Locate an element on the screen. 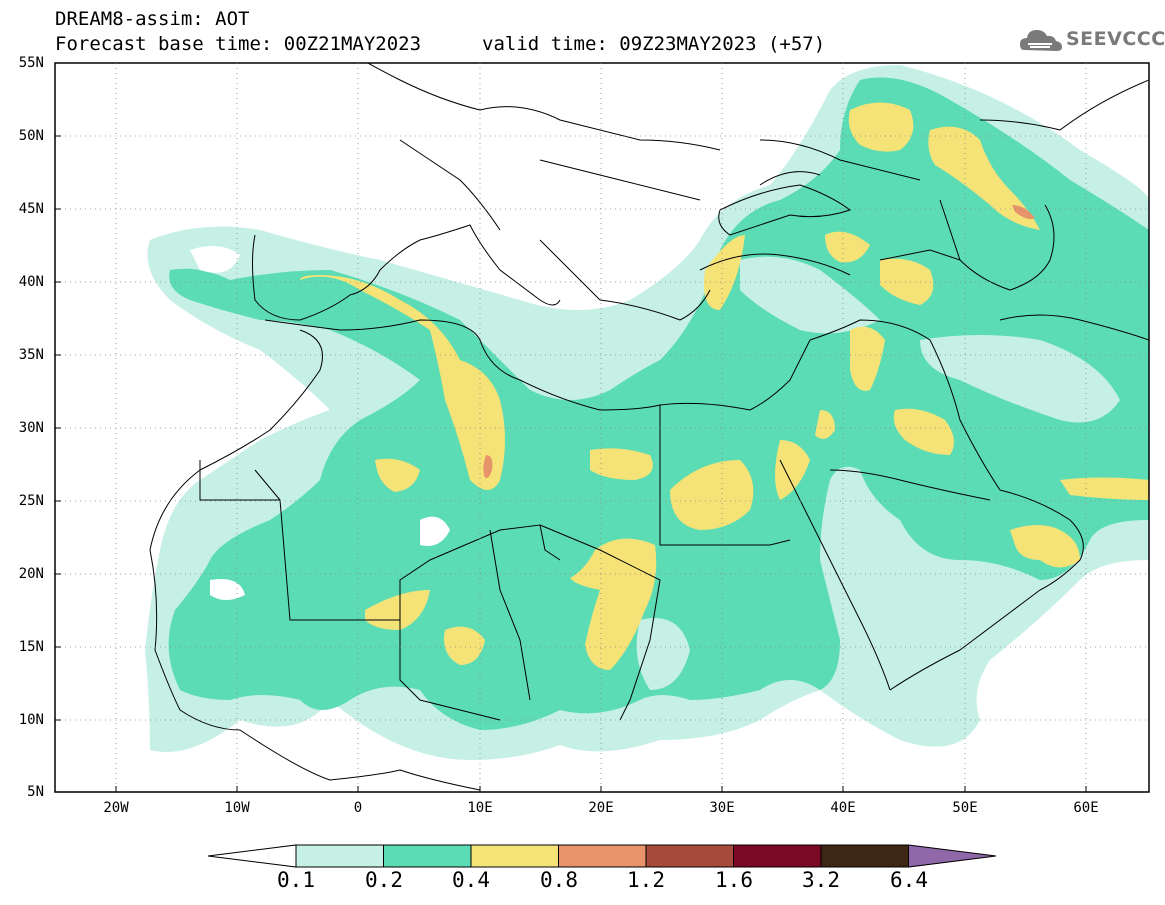 This screenshot has height=905, width=1165. lon-label: 0 is located at coordinates (358, 808).